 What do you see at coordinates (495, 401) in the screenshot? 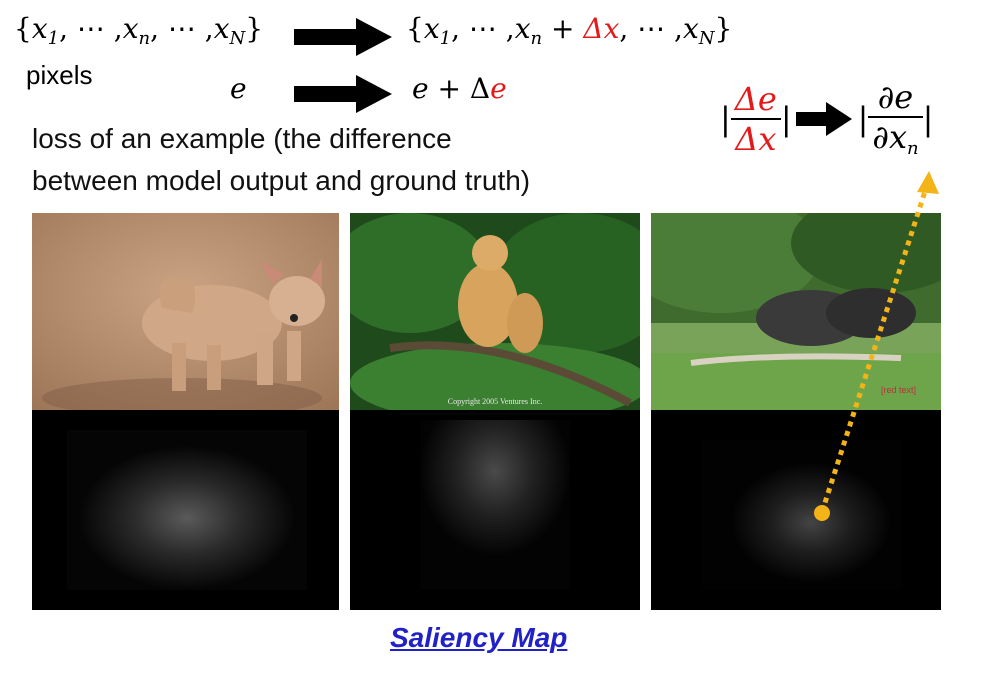
I see `svg-text: Copyright 2005 Ventures Inc.` at bounding box center [495, 401].